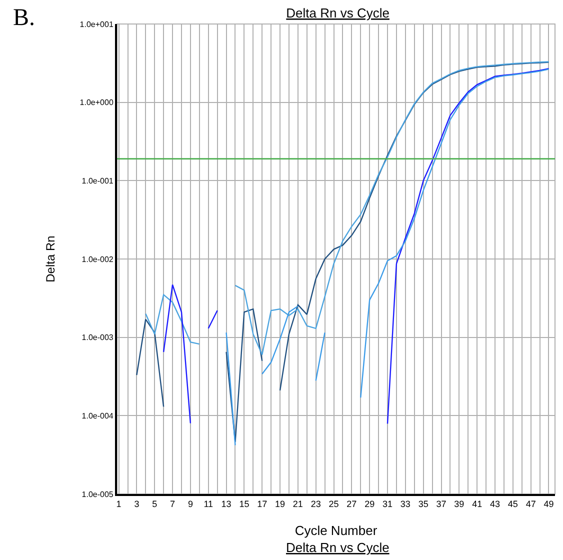 Image resolution: width=563 pixels, height=560 pixels. Describe the element at coordinates (155, 503) in the screenshot. I see `x-tick-label: 5` at that location.